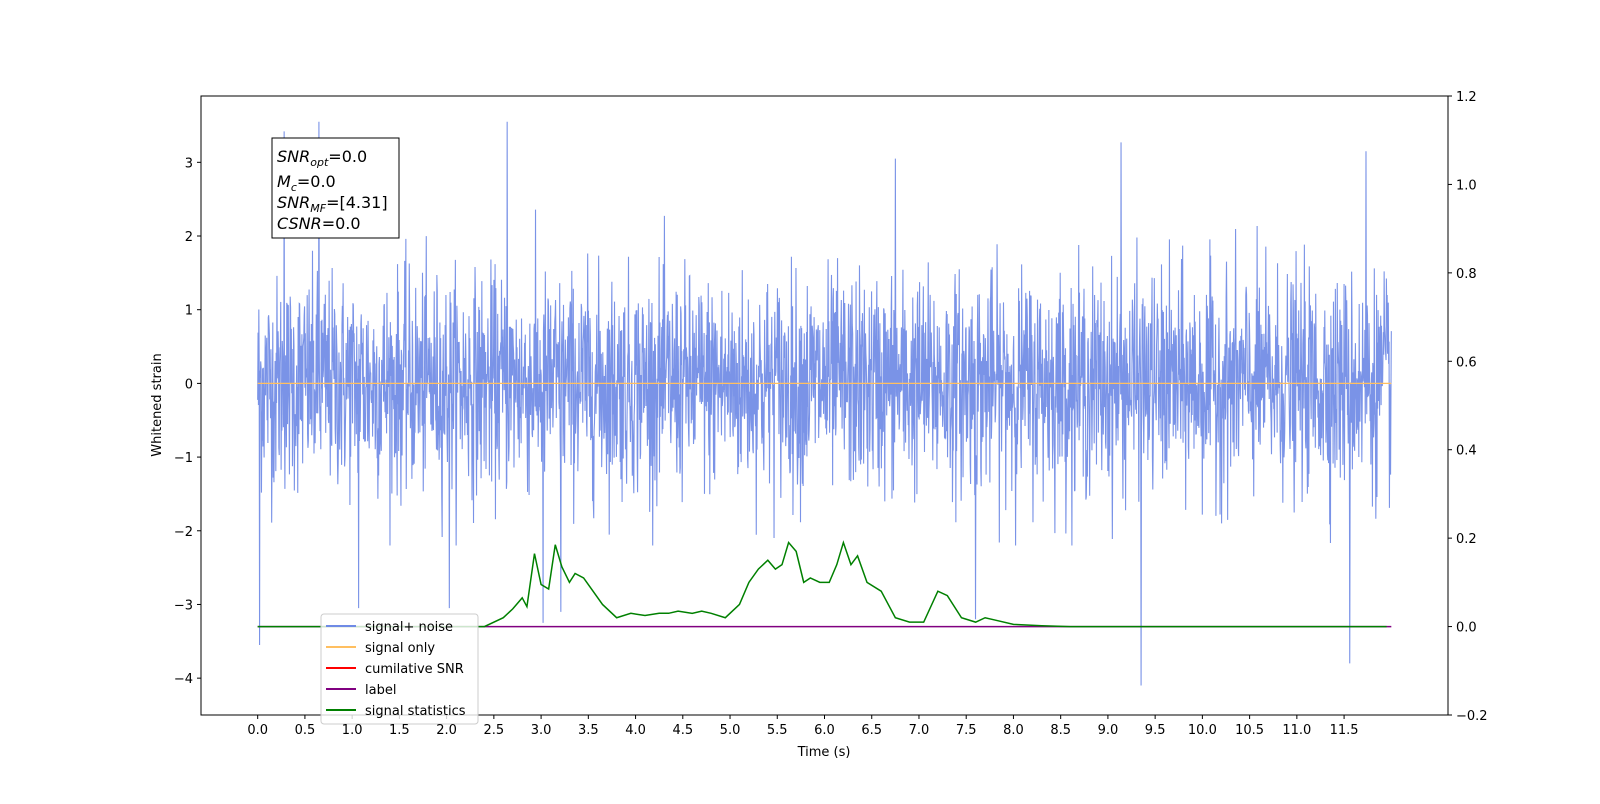  What do you see at coordinates (1466, 274) in the screenshot?
I see `y2-tick-label: 0.8` at bounding box center [1466, 274].